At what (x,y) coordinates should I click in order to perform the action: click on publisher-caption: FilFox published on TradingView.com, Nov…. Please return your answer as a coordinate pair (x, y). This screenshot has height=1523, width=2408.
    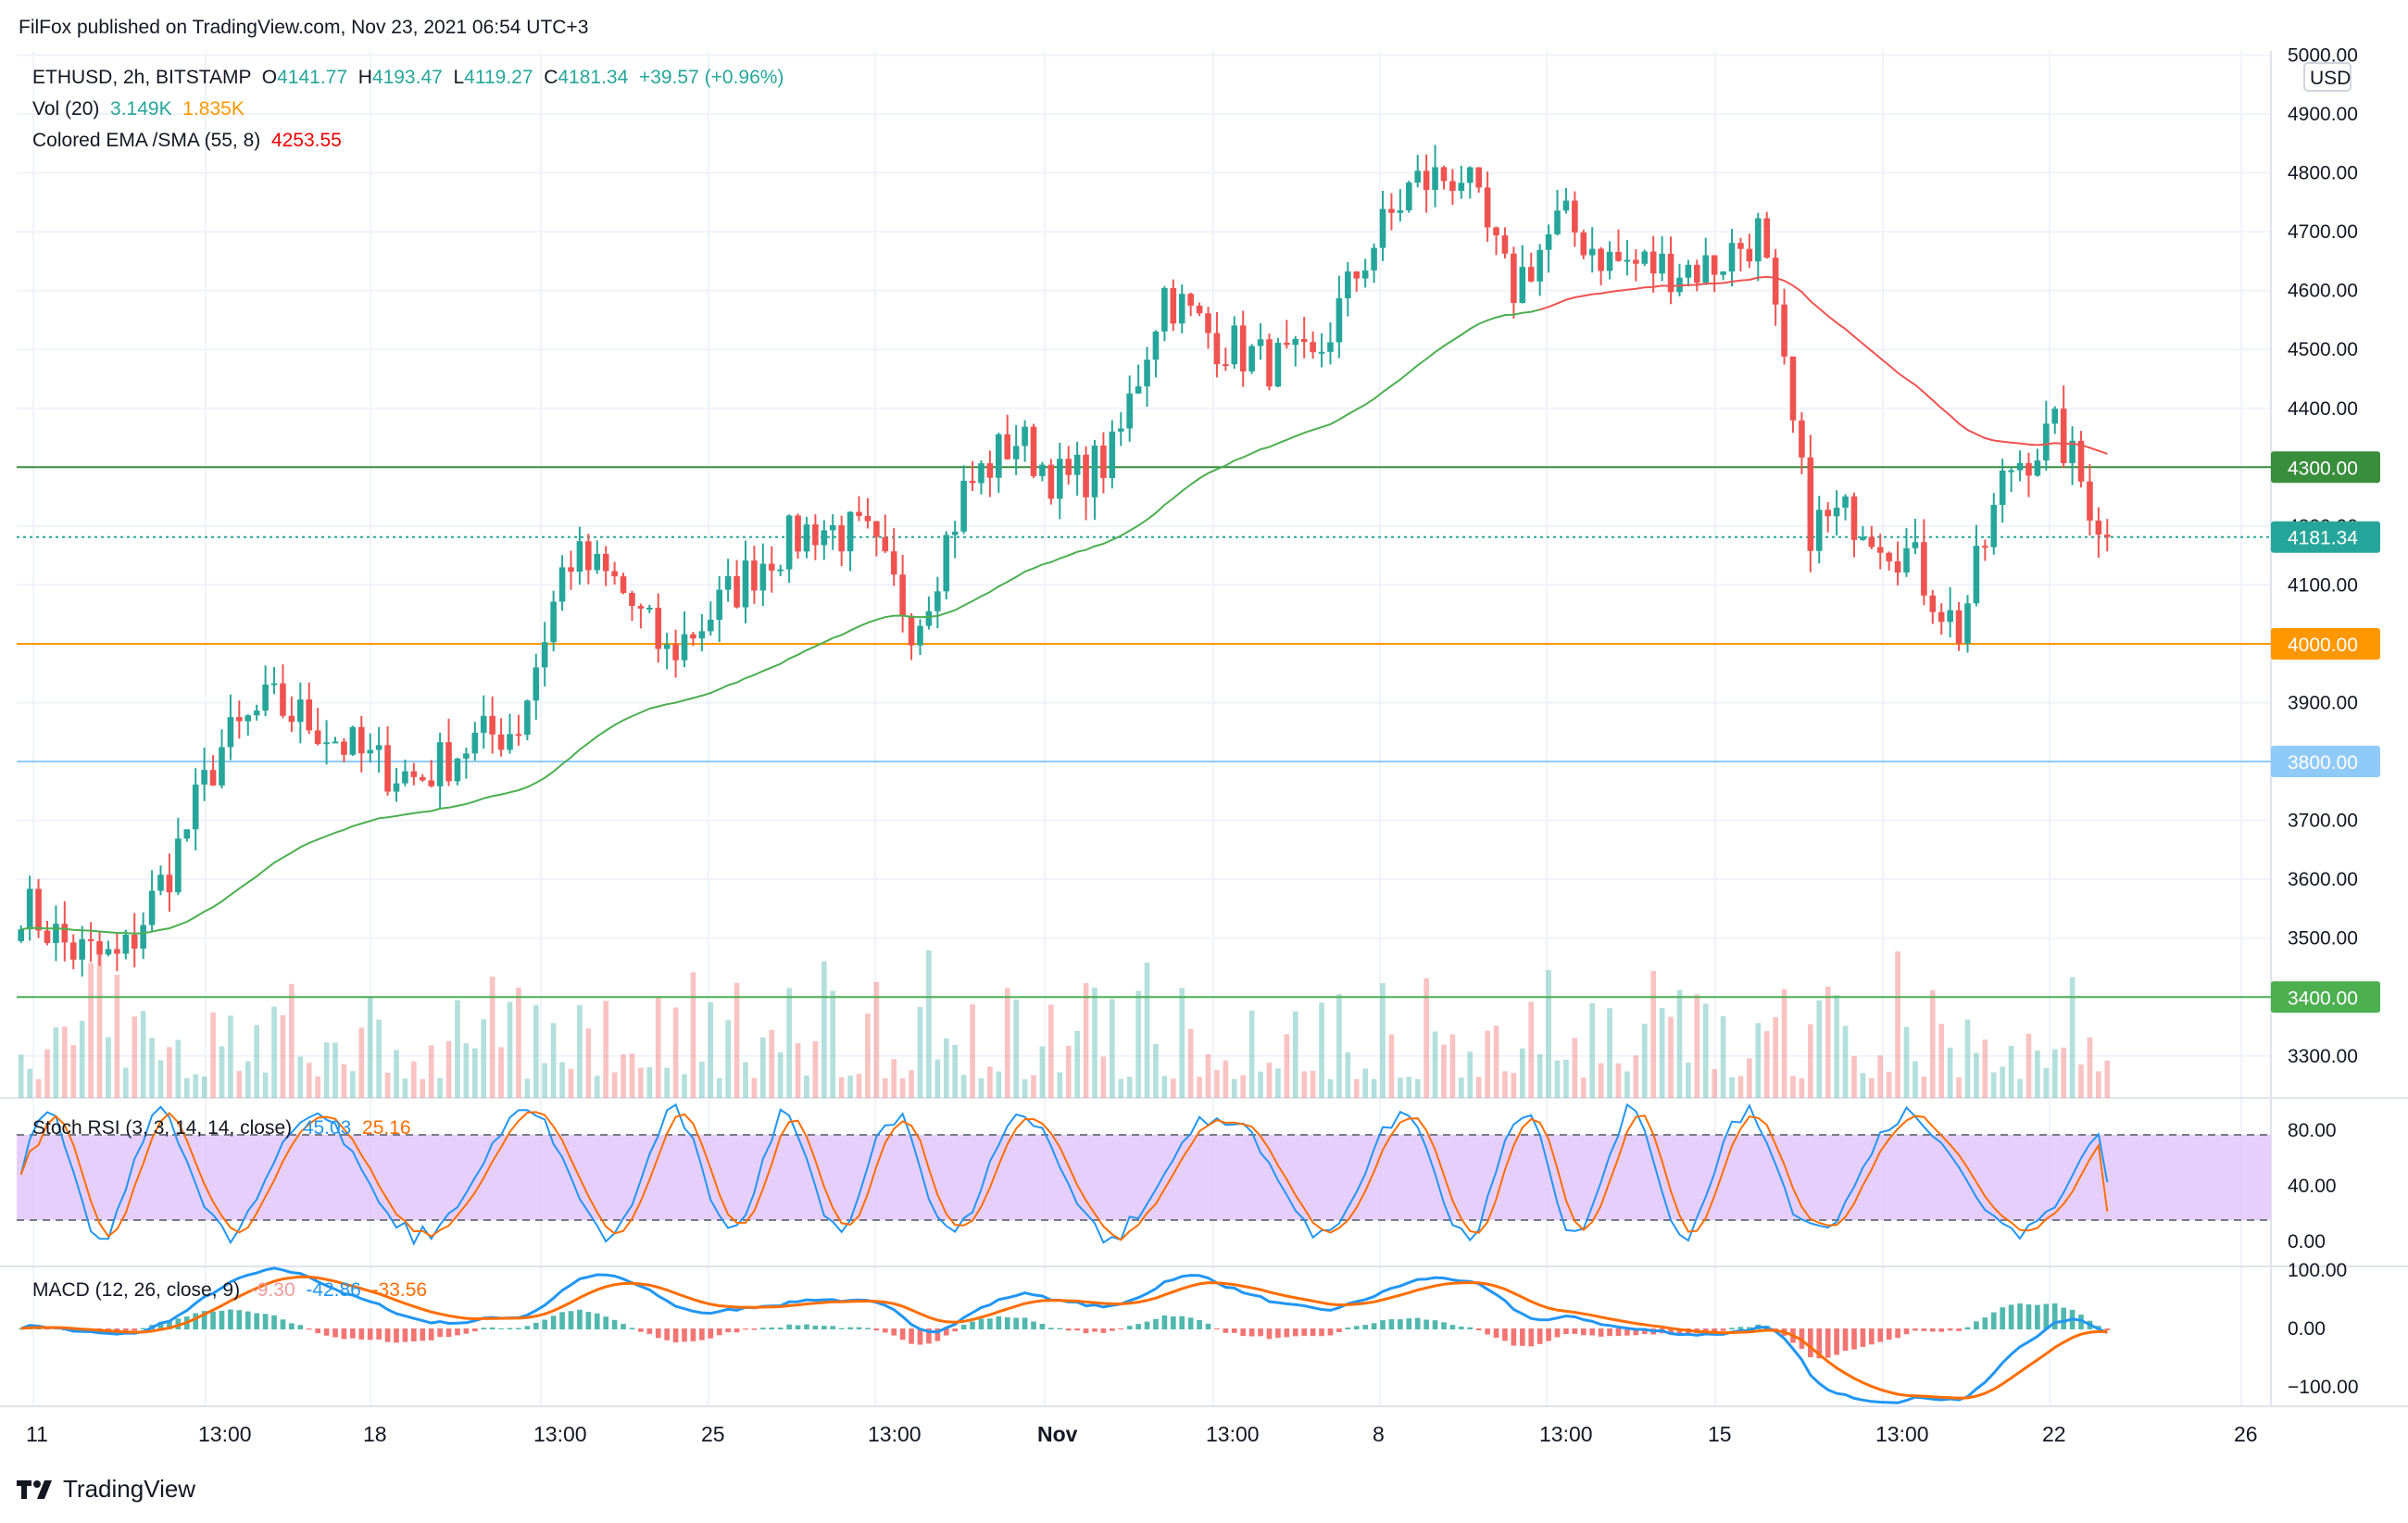
    Looking at the image, I should click on (304, 27).